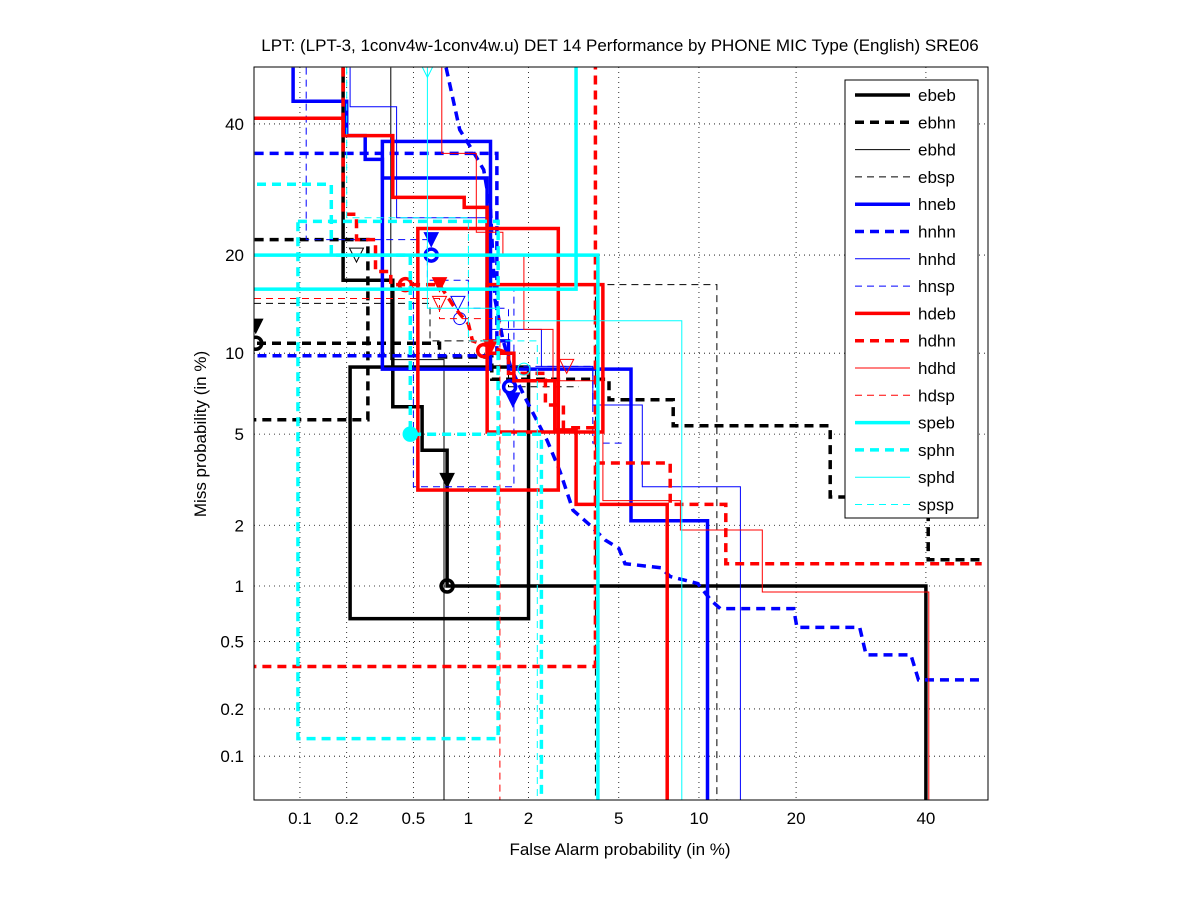  I want to click on legend-label: sphn, so click(936, 450).